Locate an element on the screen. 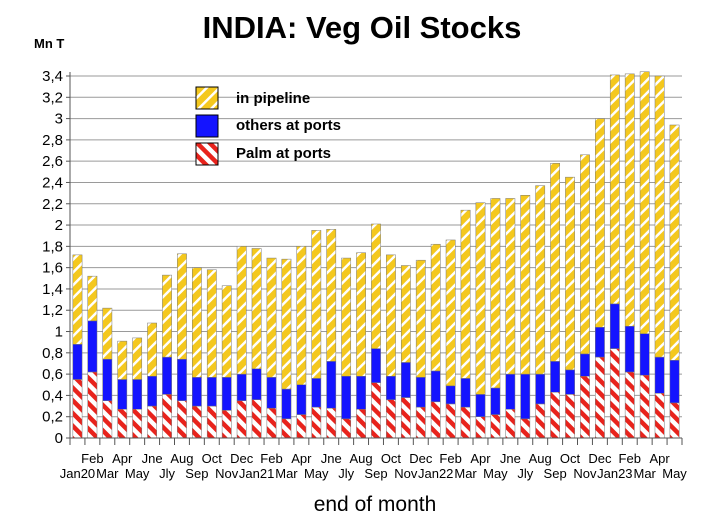  y-tick-label: 2,2 is located at coordinates (52, 204).